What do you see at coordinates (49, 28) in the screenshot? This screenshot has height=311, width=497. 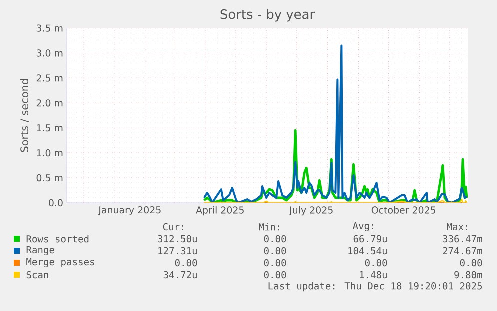 I see `y-tick-label: 3.5 m` at bounding box center [49, 28].